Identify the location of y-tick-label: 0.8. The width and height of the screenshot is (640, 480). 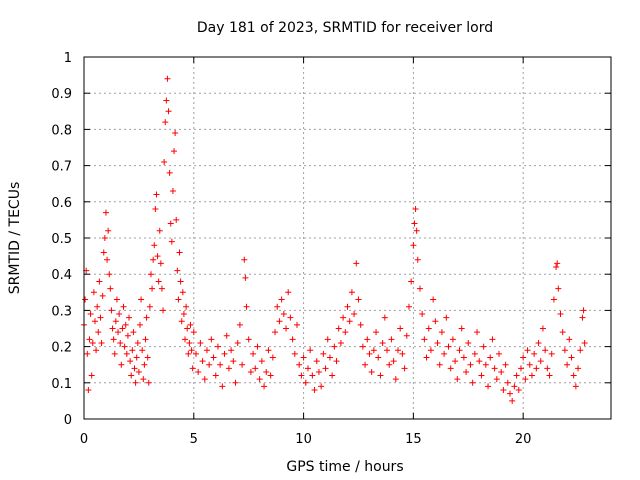
(61, 130).